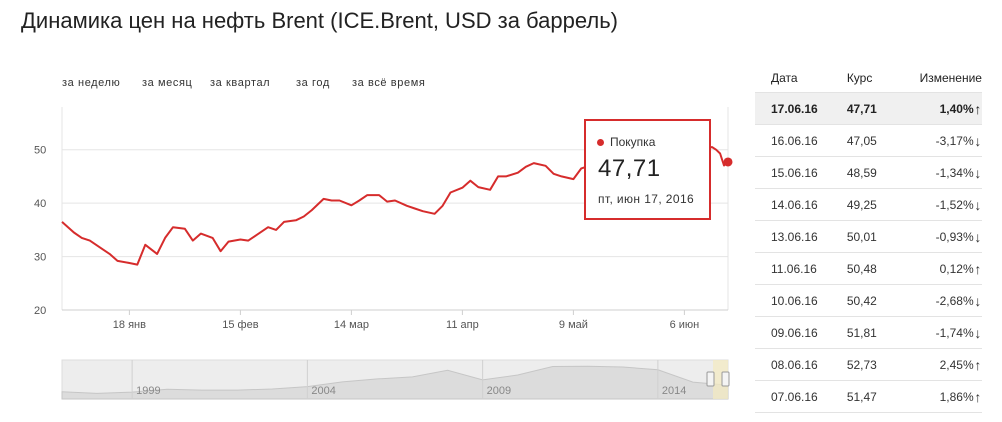 Image resolution: width=1002 pixels, height=422 pixels. Describe the element at coordinates (674, 391) in the screenshot. I see `navigator-year-label: 2014` at that location.